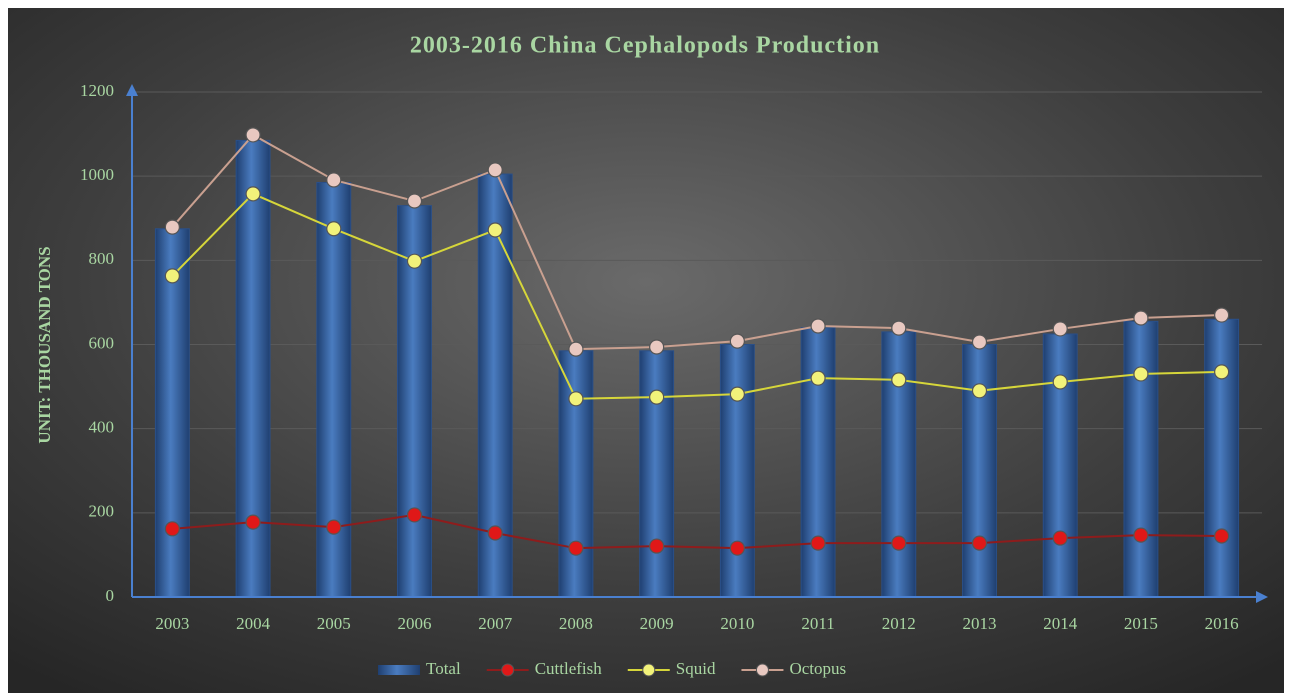 The width and height of the screenshot is (1289, 693). I want to click on x-tick-label: 2007, so click(495, 623).